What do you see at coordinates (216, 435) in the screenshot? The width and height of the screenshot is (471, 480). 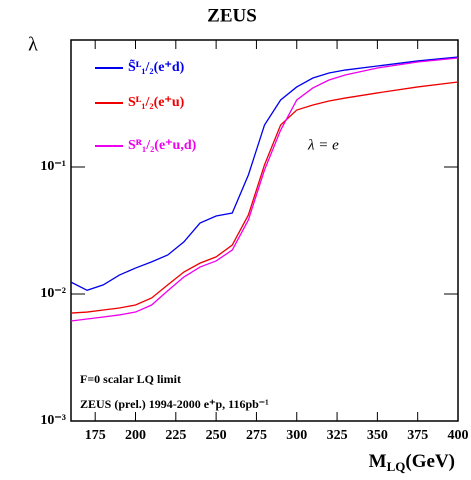 I see `x-tick-label: 250` at bounding box center [216, 435].